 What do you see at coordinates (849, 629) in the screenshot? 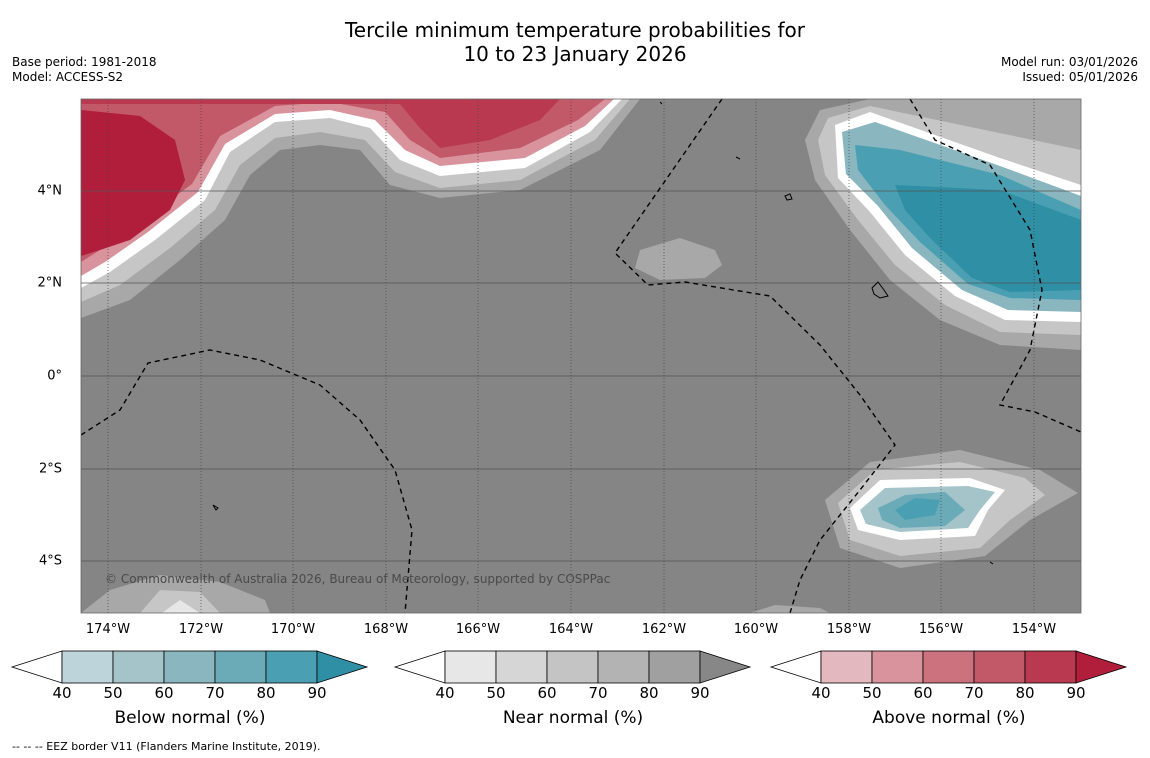
I see `lon-label: 158°W` at bounding box center [849, 629].